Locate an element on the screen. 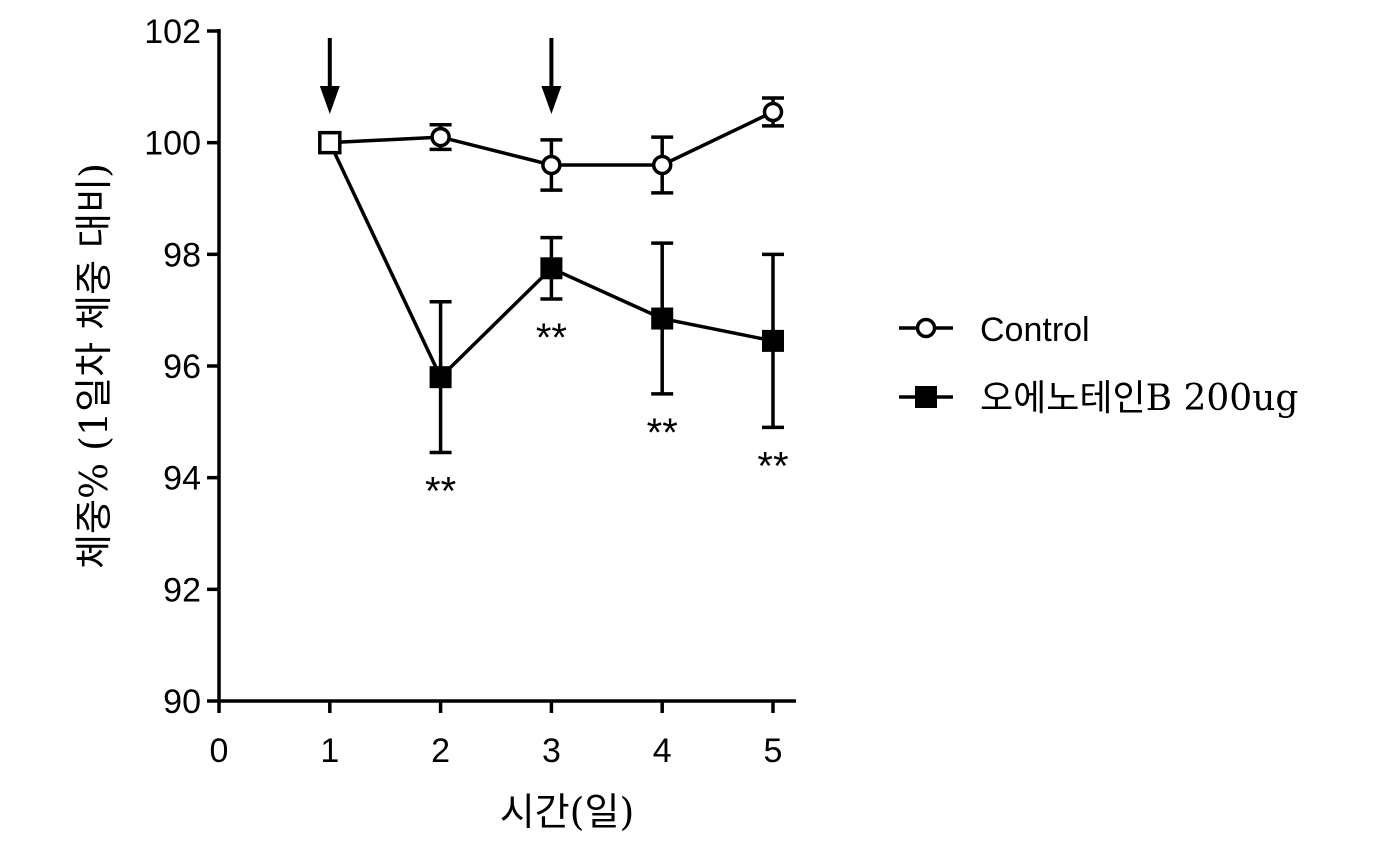 The height and width of the screenshot is (850, 1392). y-tick-label: 102 is located at coordinates (172, 32).